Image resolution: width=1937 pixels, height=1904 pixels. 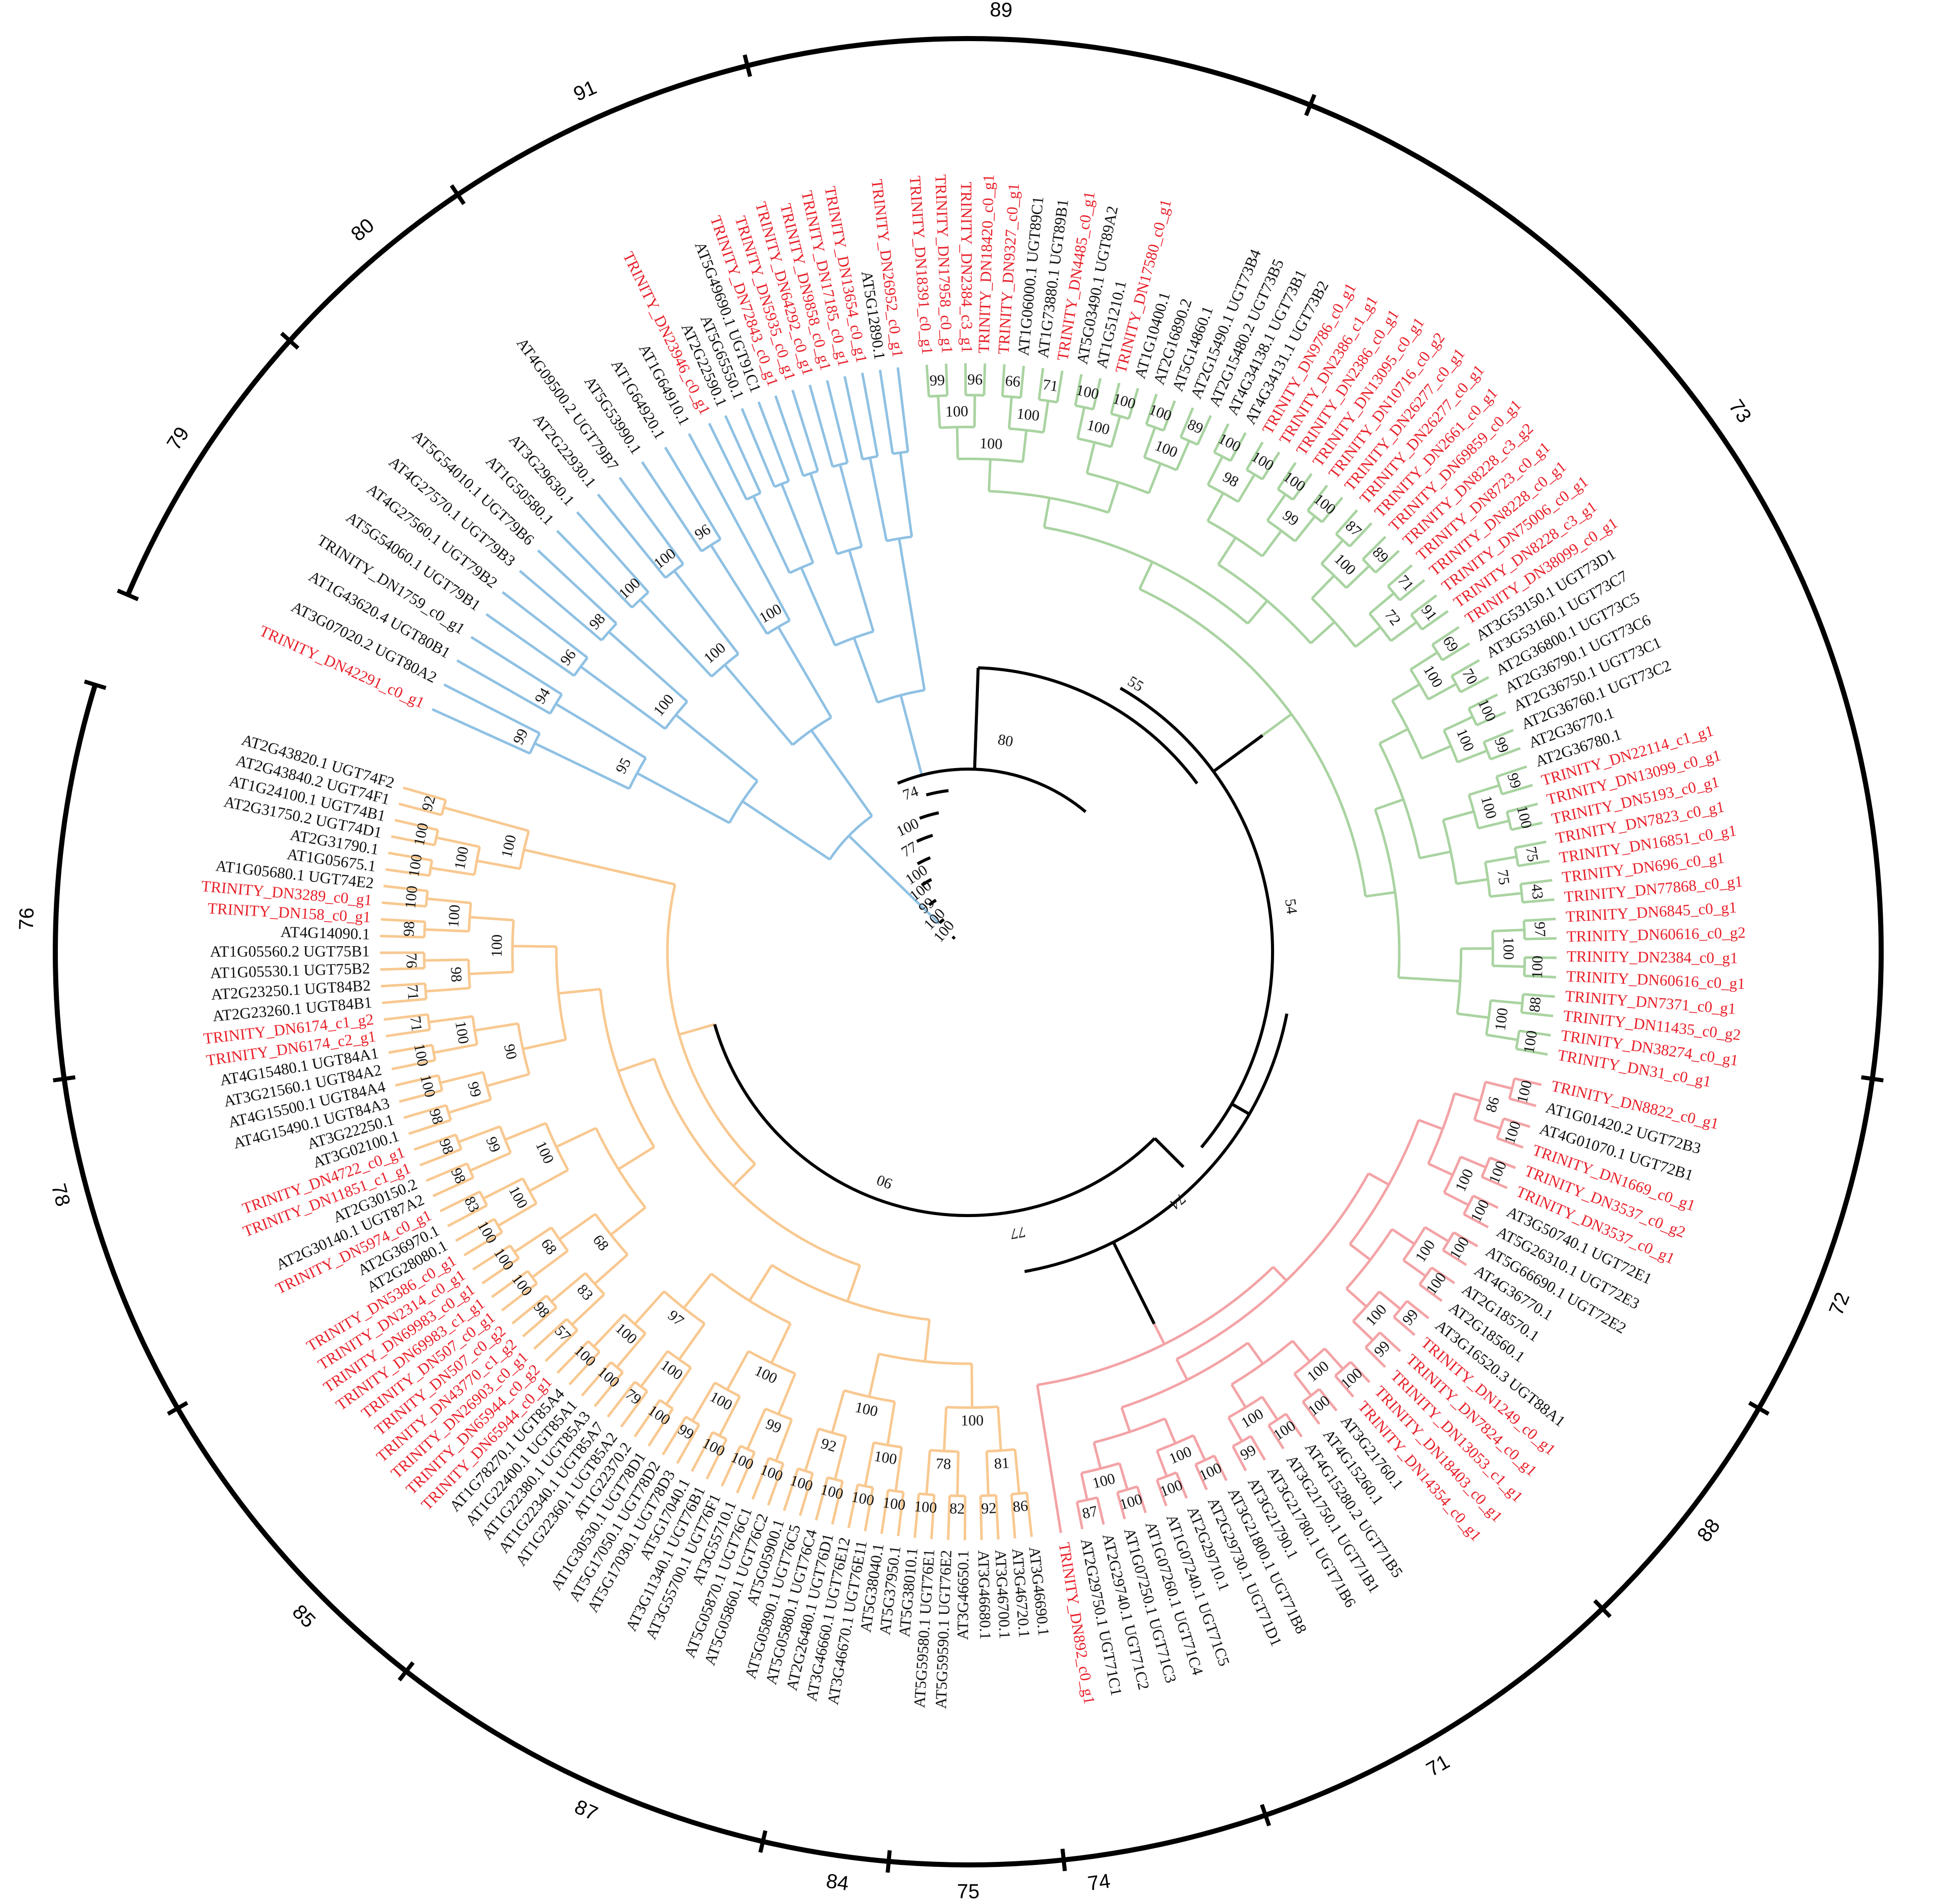 I want to click on leaf-label: TRINITY_DN18391_c0_g1, so click(x=921, y=265).